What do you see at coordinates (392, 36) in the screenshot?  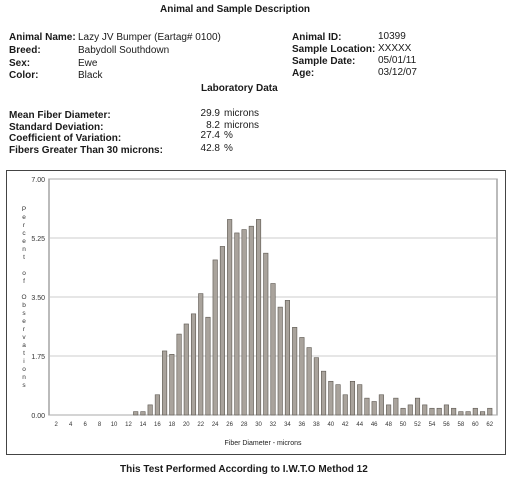 I see `animal-id-value: 10399` at bounding box center [392, 36].